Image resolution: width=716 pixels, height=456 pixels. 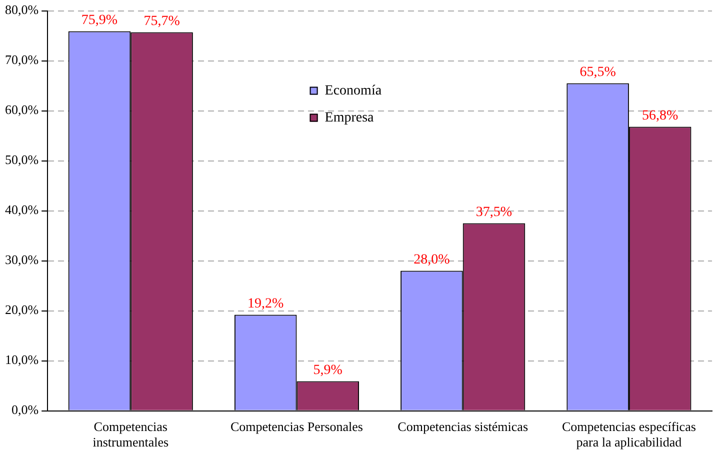 I want to click on x-tick-label: Competencias específicas para la aplicabilidad, so click(x=629, y=434).